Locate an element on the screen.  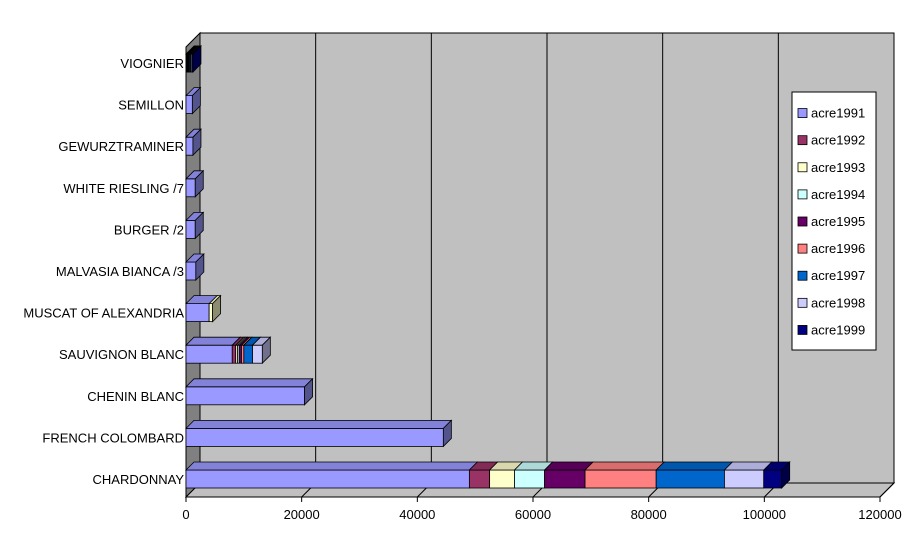
x-tick-label: 60000 is located at coordinates (533, 514).